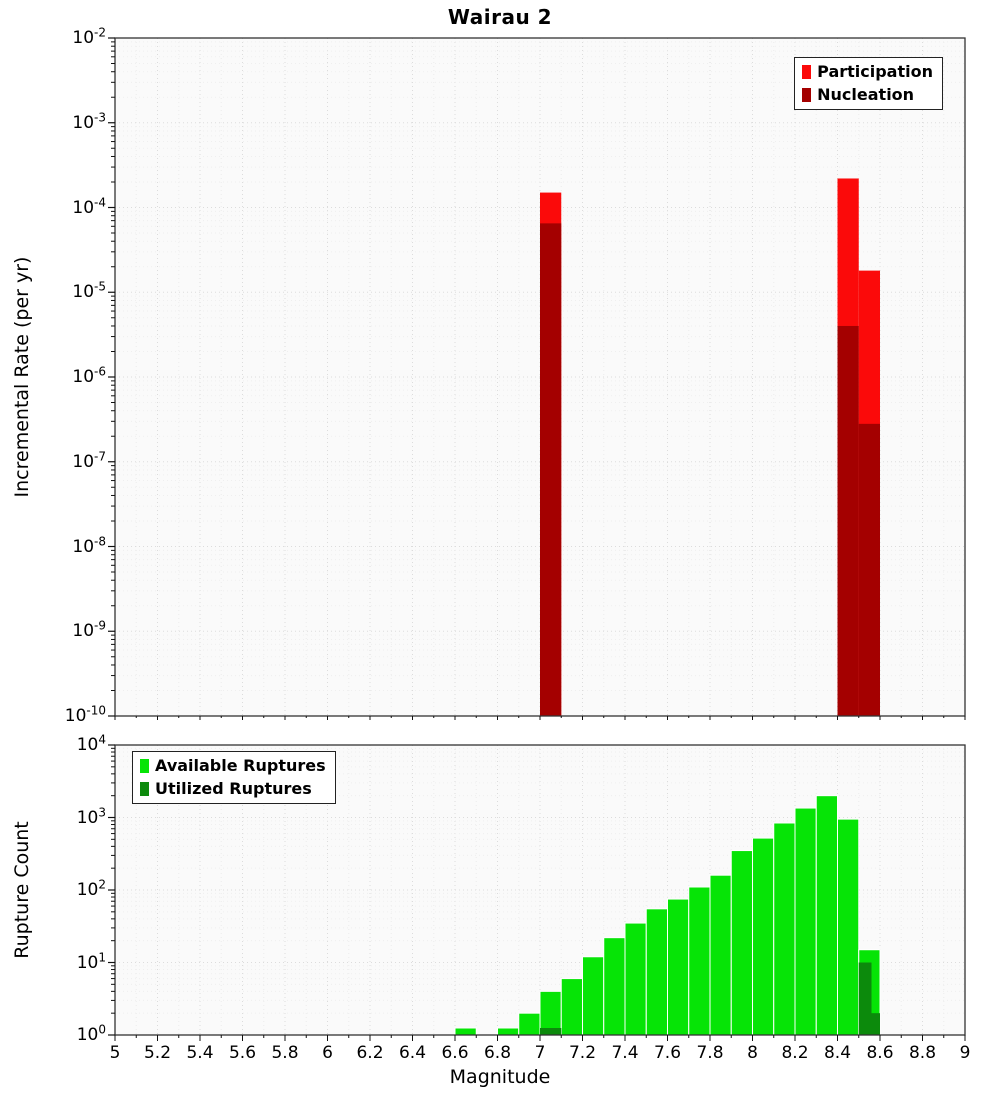 This screenshot has height=1100, width=1000. I want to click on legend-item-nucleation: Nucleation, so click(867, 94).